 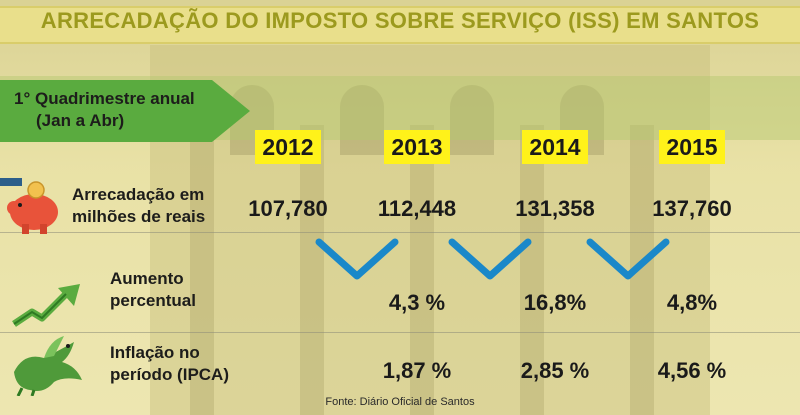 I want to click on period-label: 1° Quadrimestre anual (Jan a Abr), so click(x=114, y=110).